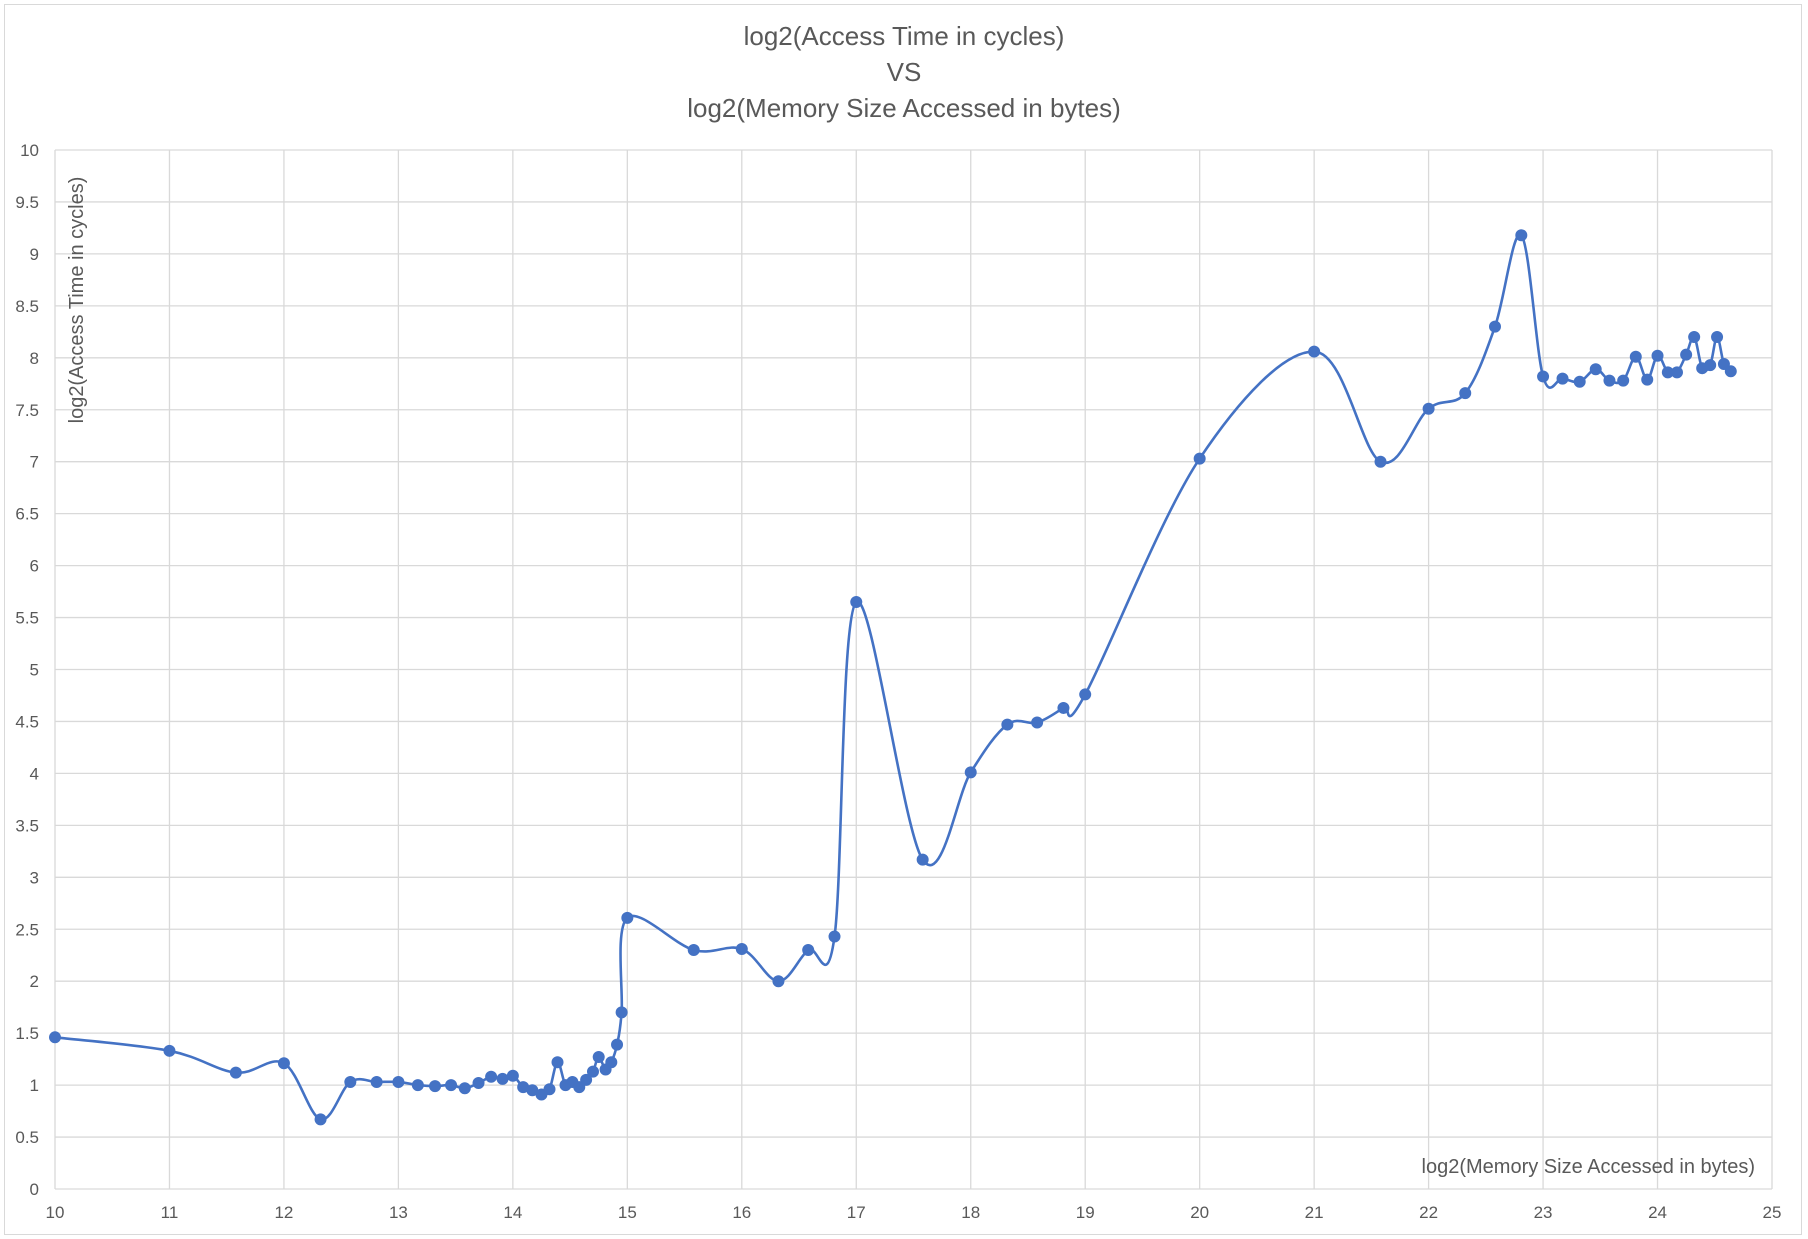 The height and width of the screenshot is (1239, 1808). I want to click on chart-title-line-2: VS, so click(904, 72).